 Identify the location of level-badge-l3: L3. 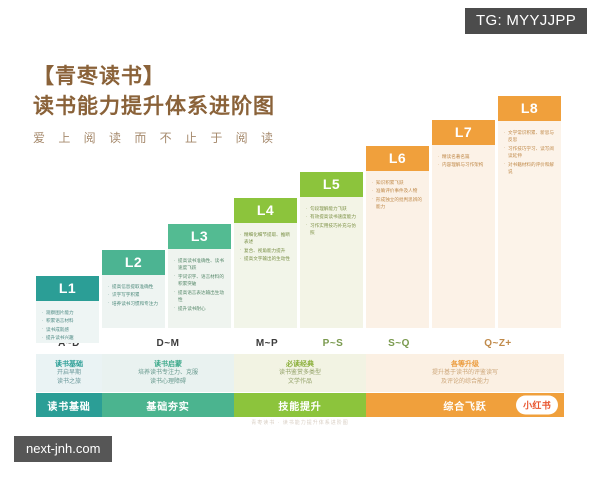
(199, 236).